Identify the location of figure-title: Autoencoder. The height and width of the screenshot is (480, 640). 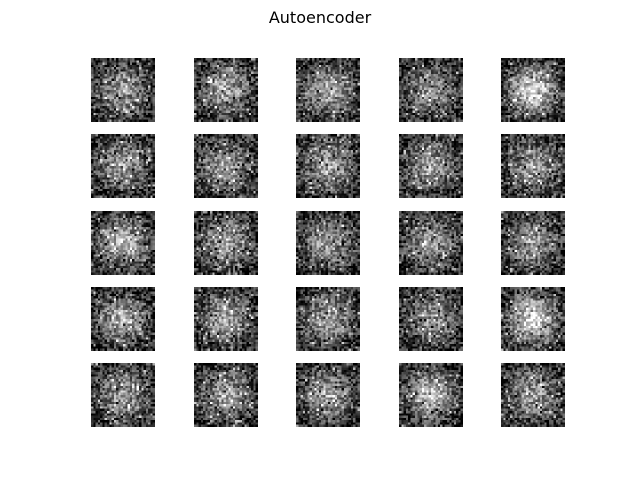
(320, 17).